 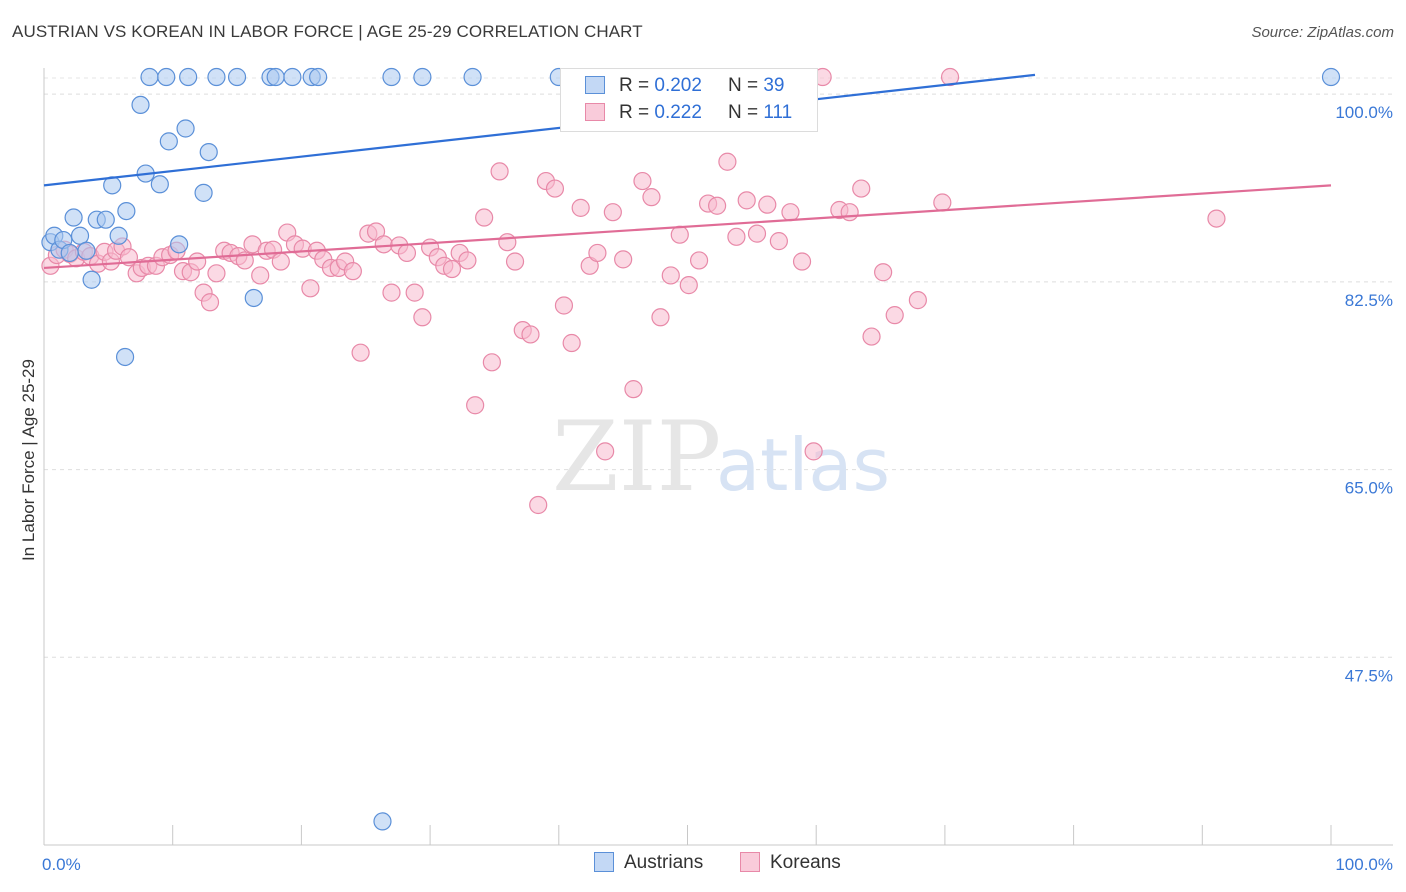 What do you see at coordinates (1322, 32) in the screenshot?
I see `source-credit: Source: ZipAtlas.com` at bounding box center [1322, 32].